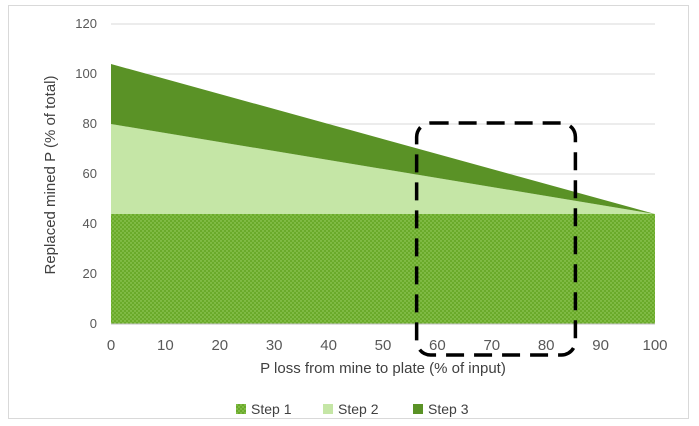 The width and height of the screenshot is (699, 426). What do you see at coordinates (654, 345) in the screenshot?
I see `x-tick-label: 100` at bounding box center [654, 345].